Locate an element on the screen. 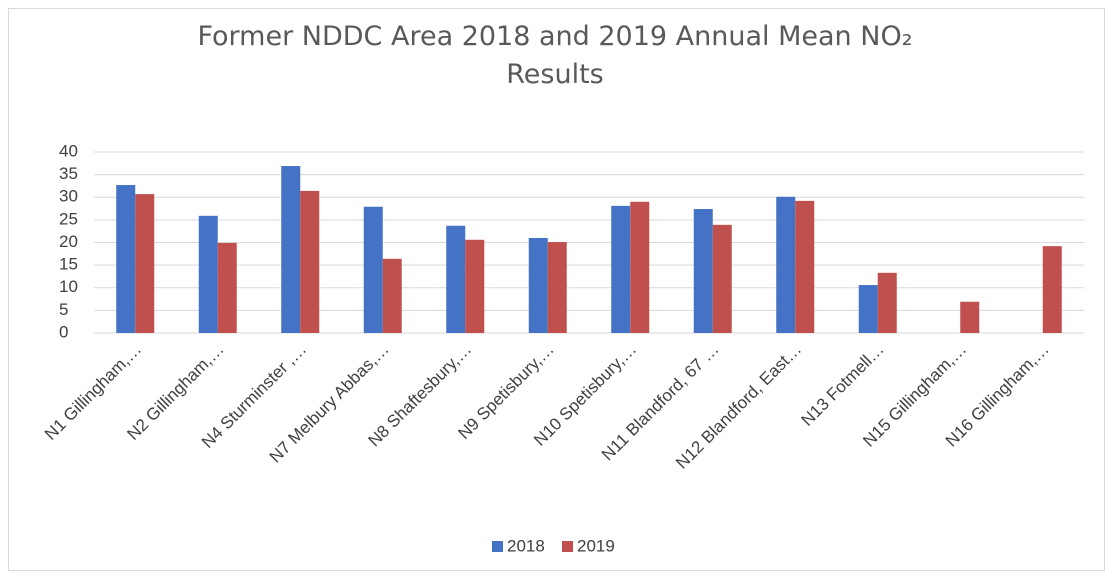  y-tick-label: 15 is located at coordinates (68, 264).